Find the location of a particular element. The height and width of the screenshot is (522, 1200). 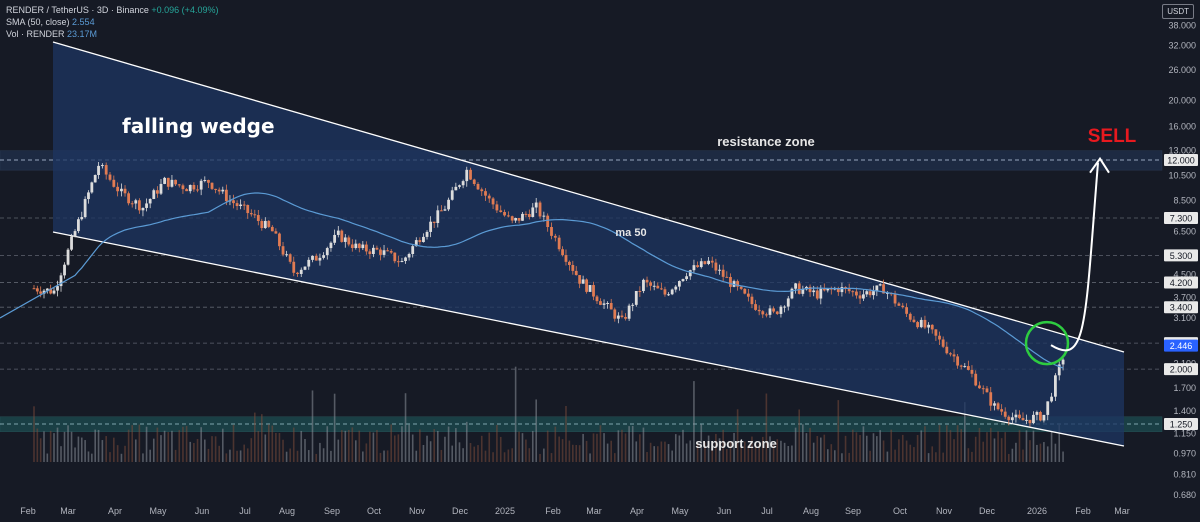

price-tick-label: 4.500 is located at coordinates (1184, 274).